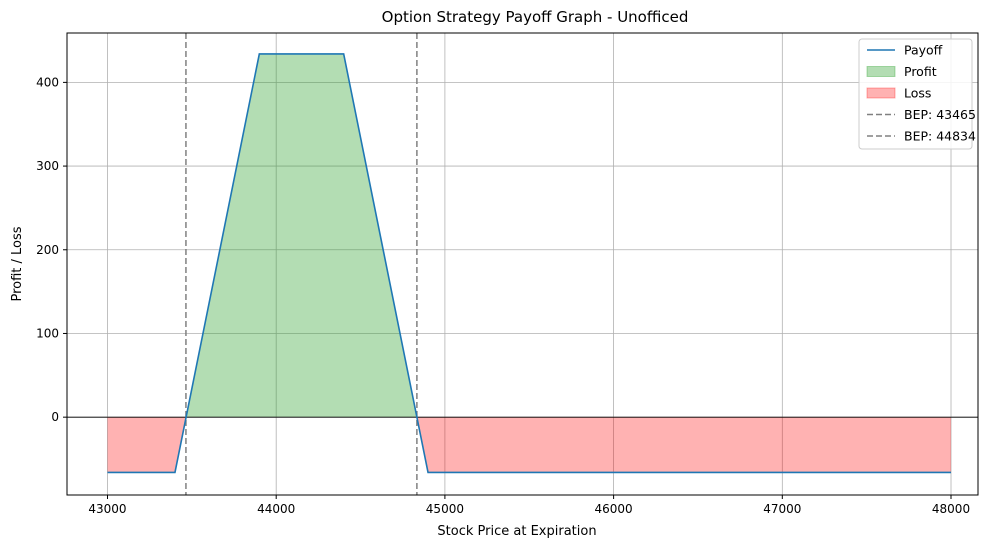  I want to click on y-tick-label: 200, so click(47, 250).